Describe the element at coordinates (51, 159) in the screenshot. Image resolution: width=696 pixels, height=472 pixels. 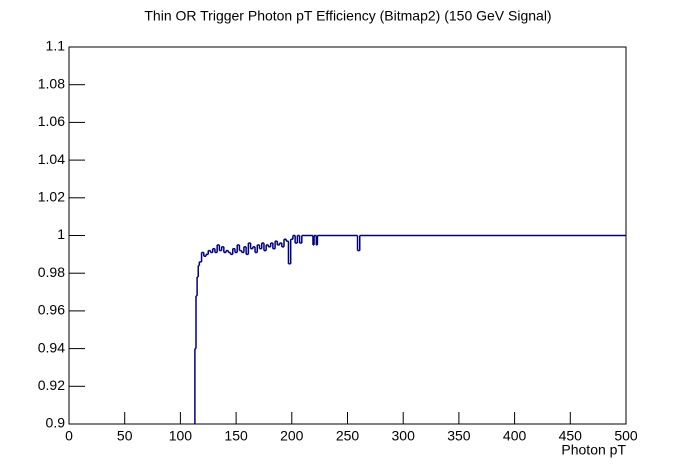
I see `y-tick-label: 1.04` at that location.